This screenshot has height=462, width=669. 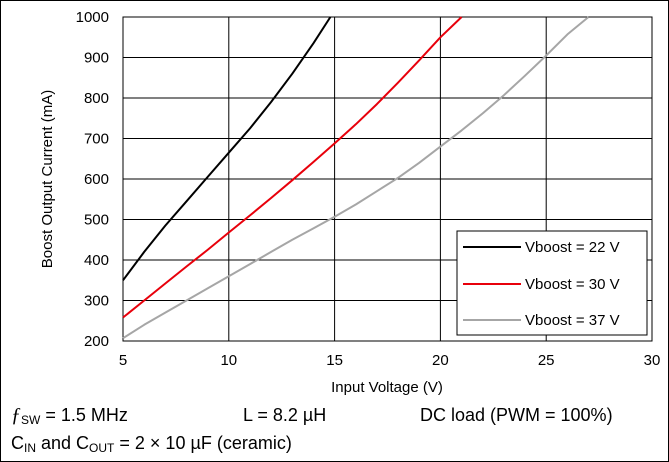 What do you see at coordinates (92, 17) in the screenshot?
I see `y-tick-label: 1000` at bounding box center [92, 17].